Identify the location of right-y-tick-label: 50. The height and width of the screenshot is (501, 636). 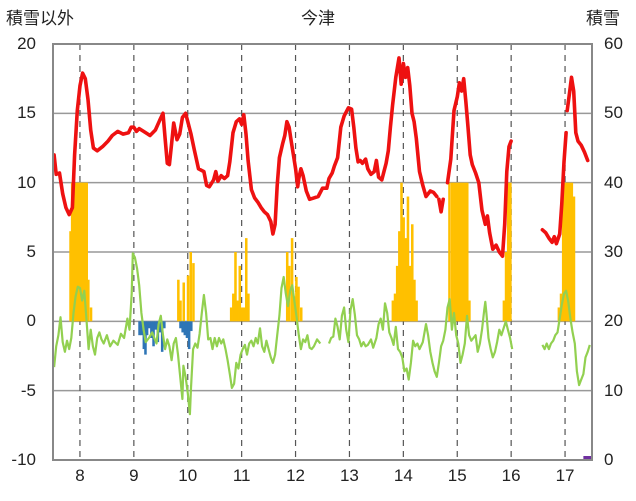
(613, 113).